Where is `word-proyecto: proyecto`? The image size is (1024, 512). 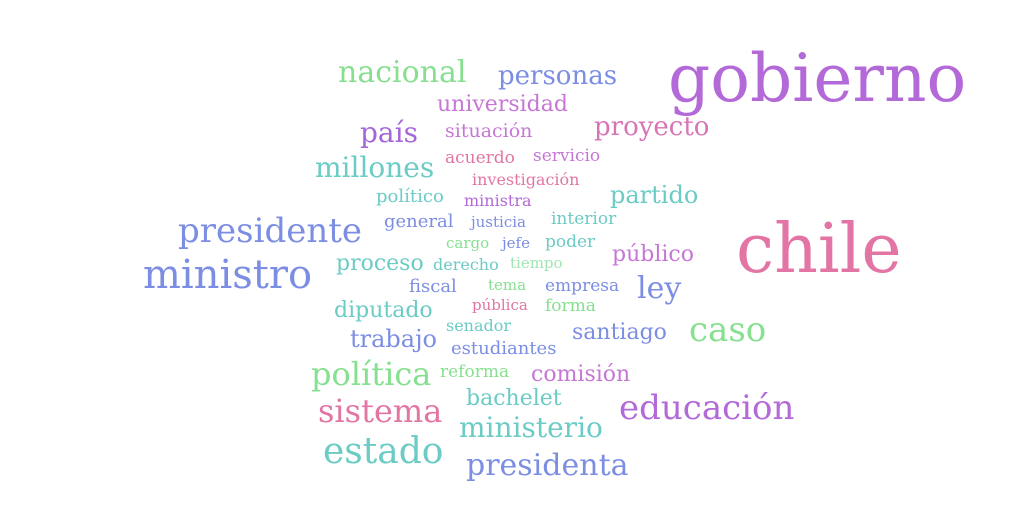 word-proyecto: proyecto is located at coordinates (652, 127).